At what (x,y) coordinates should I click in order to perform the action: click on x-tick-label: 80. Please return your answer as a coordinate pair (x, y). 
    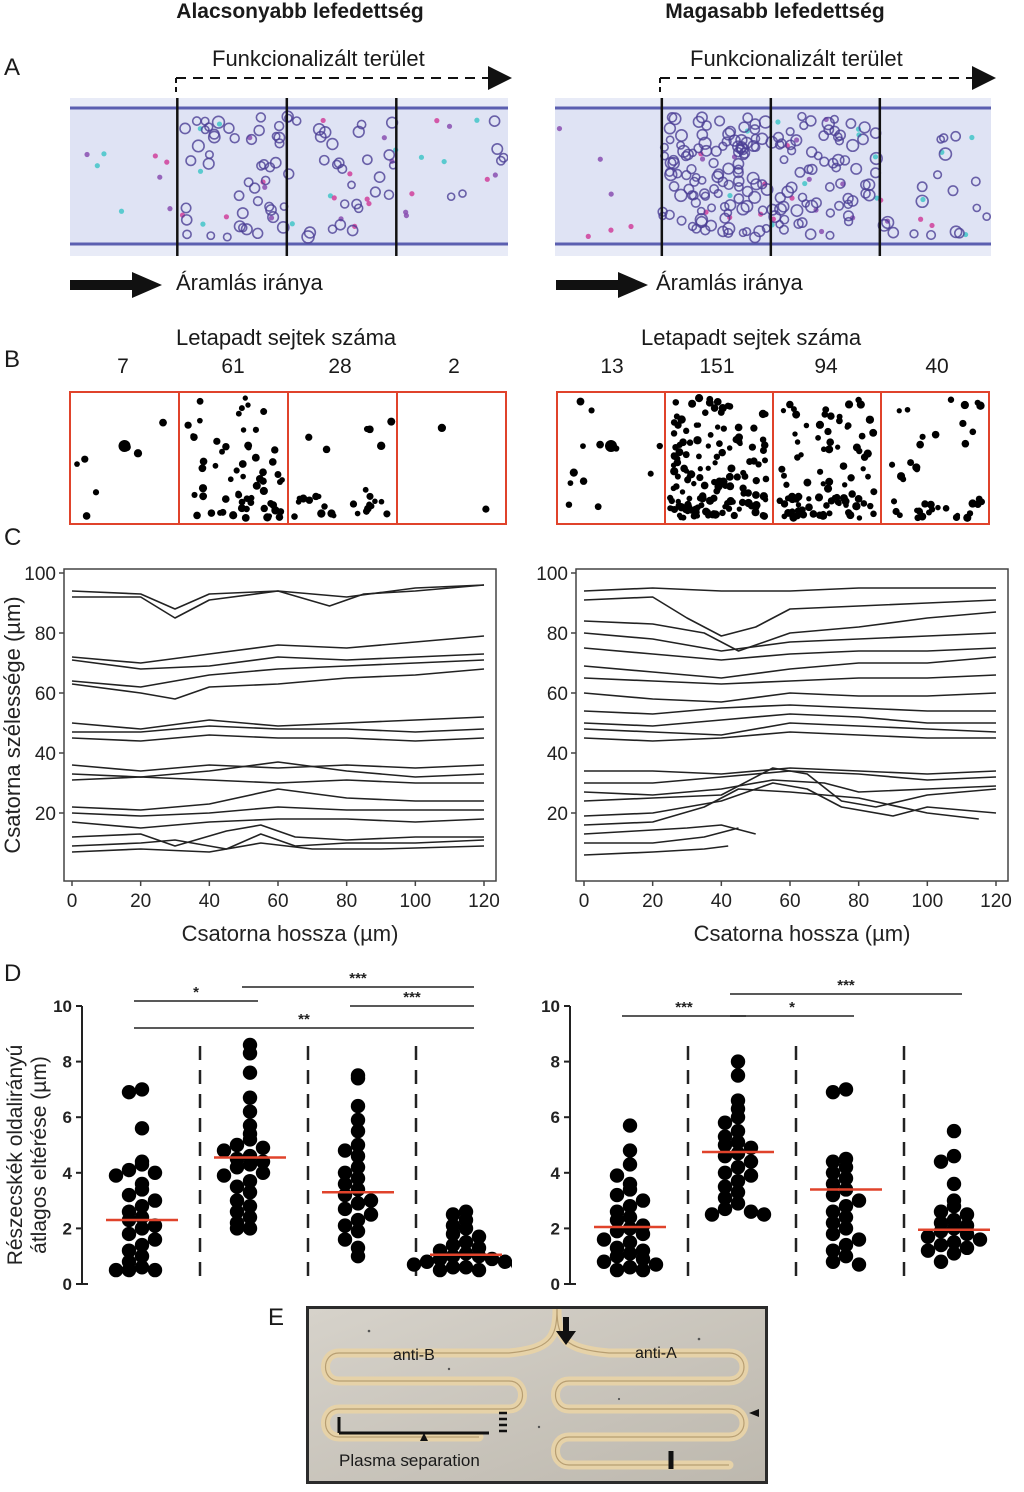
    Looking at the image, I should click on (346, 901).